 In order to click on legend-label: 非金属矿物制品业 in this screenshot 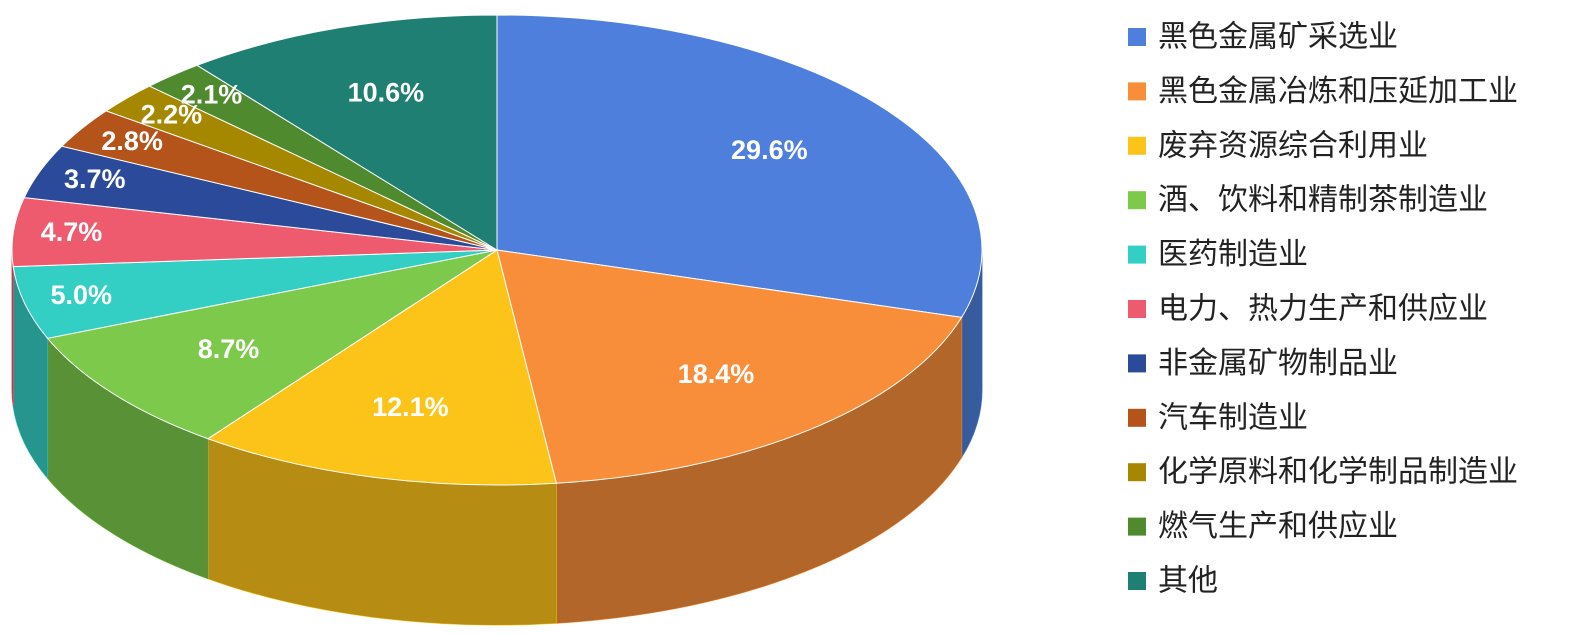, I will do `click(1278, 363)`.